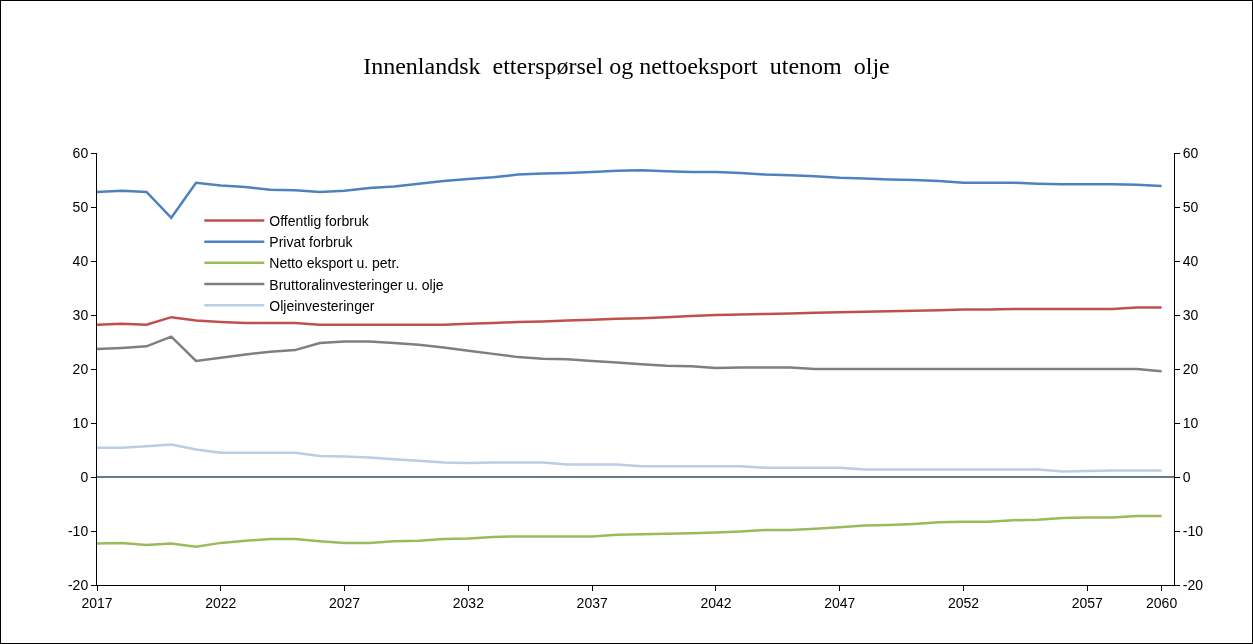  I want to click on y-tick-label: 10, so click(80, 422).